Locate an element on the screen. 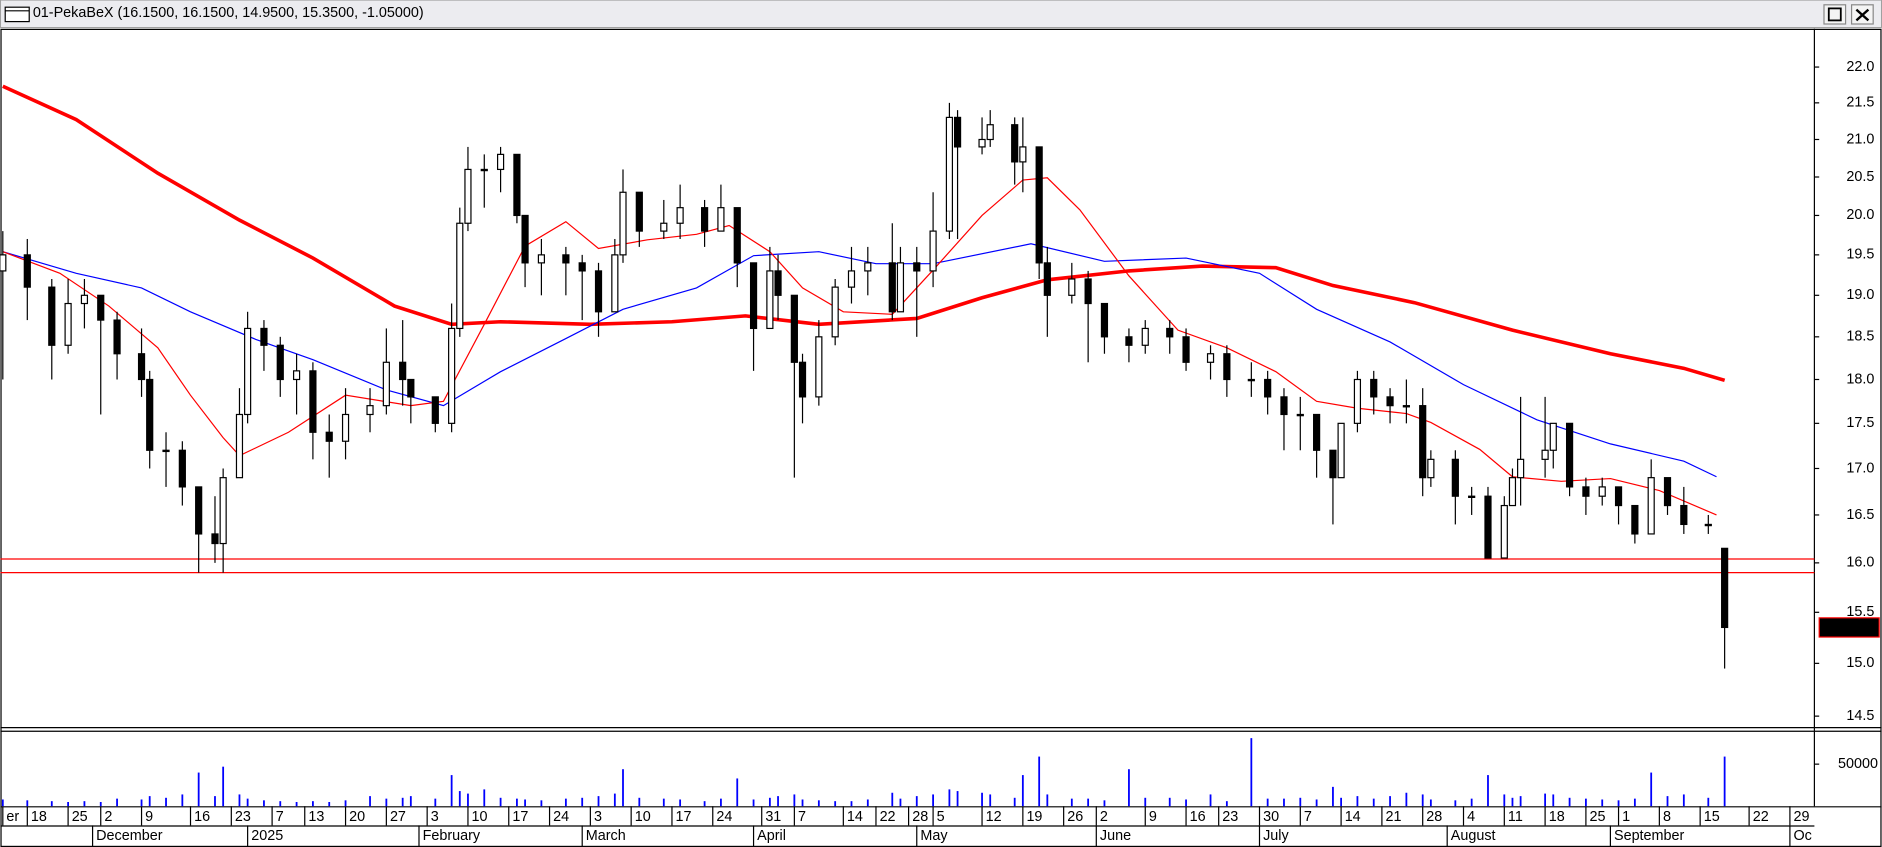 The image size is (1882, 847). y-tick-label: 18.5 is located at coordinates (1860, 337).